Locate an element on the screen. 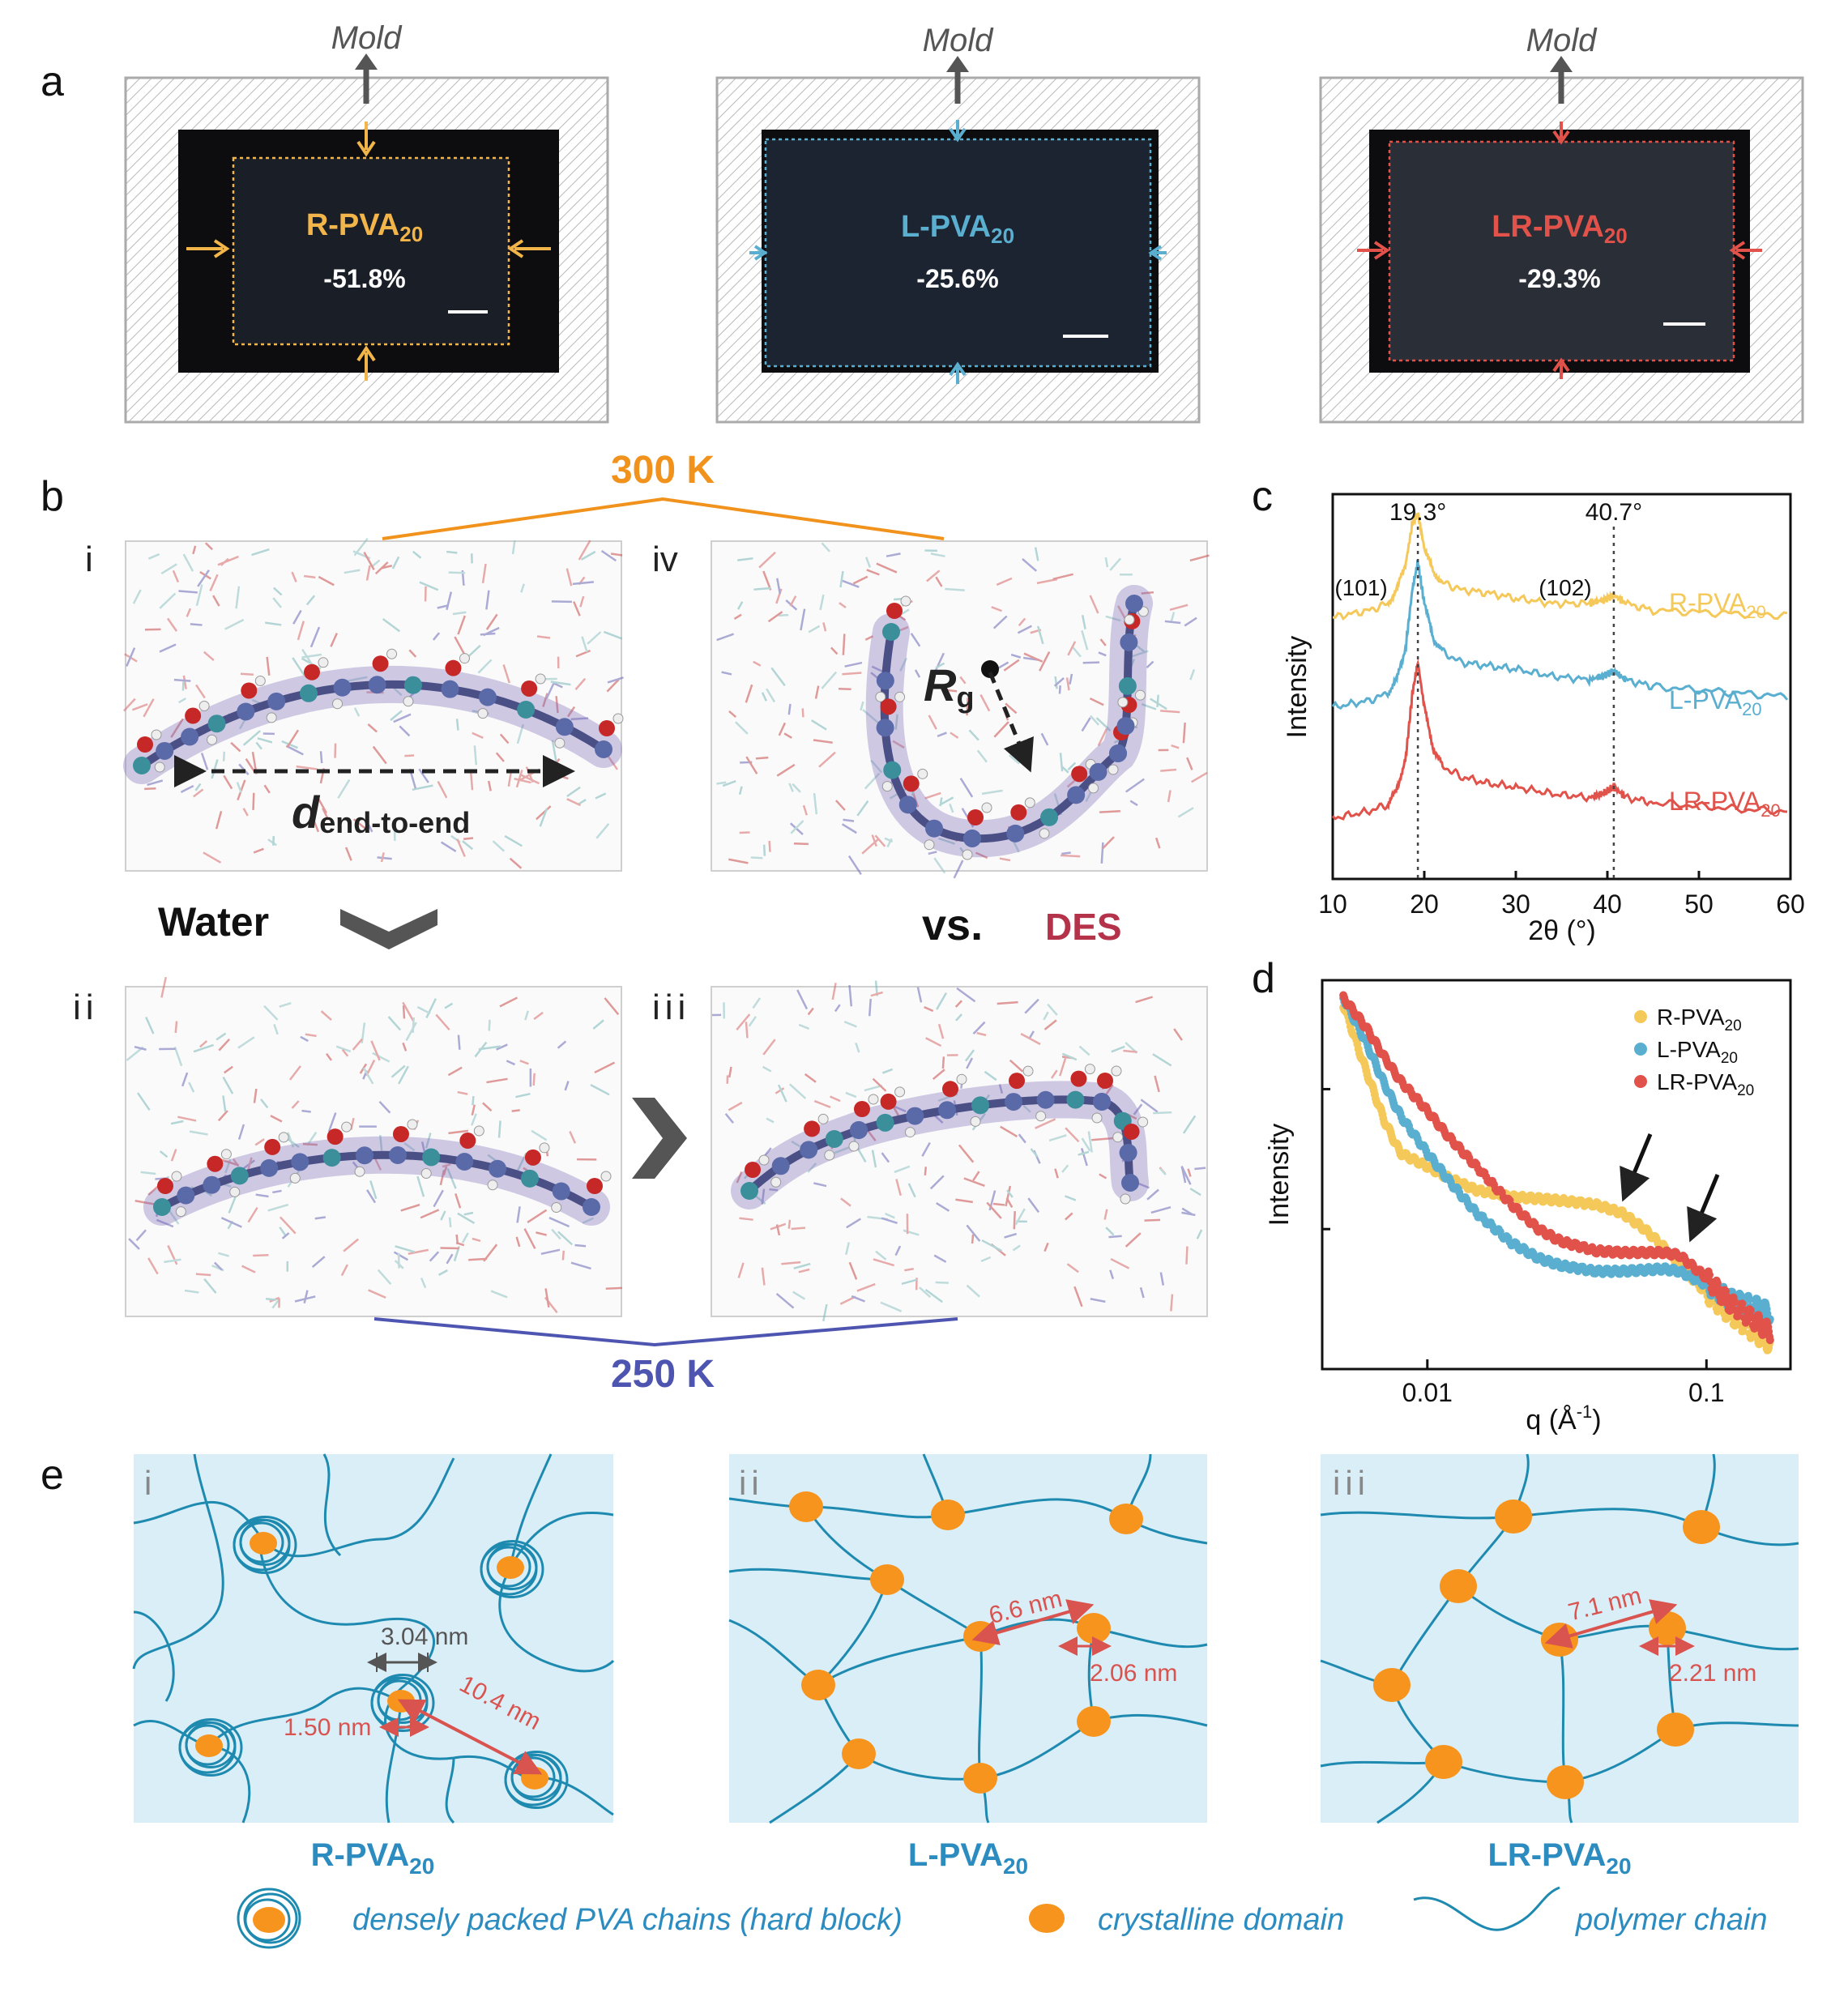 The height and width of the screenshot is (2005, 1848). mold-r-pva: Mold R-PVA20 -51.8% is located at coordinates (366, 222).